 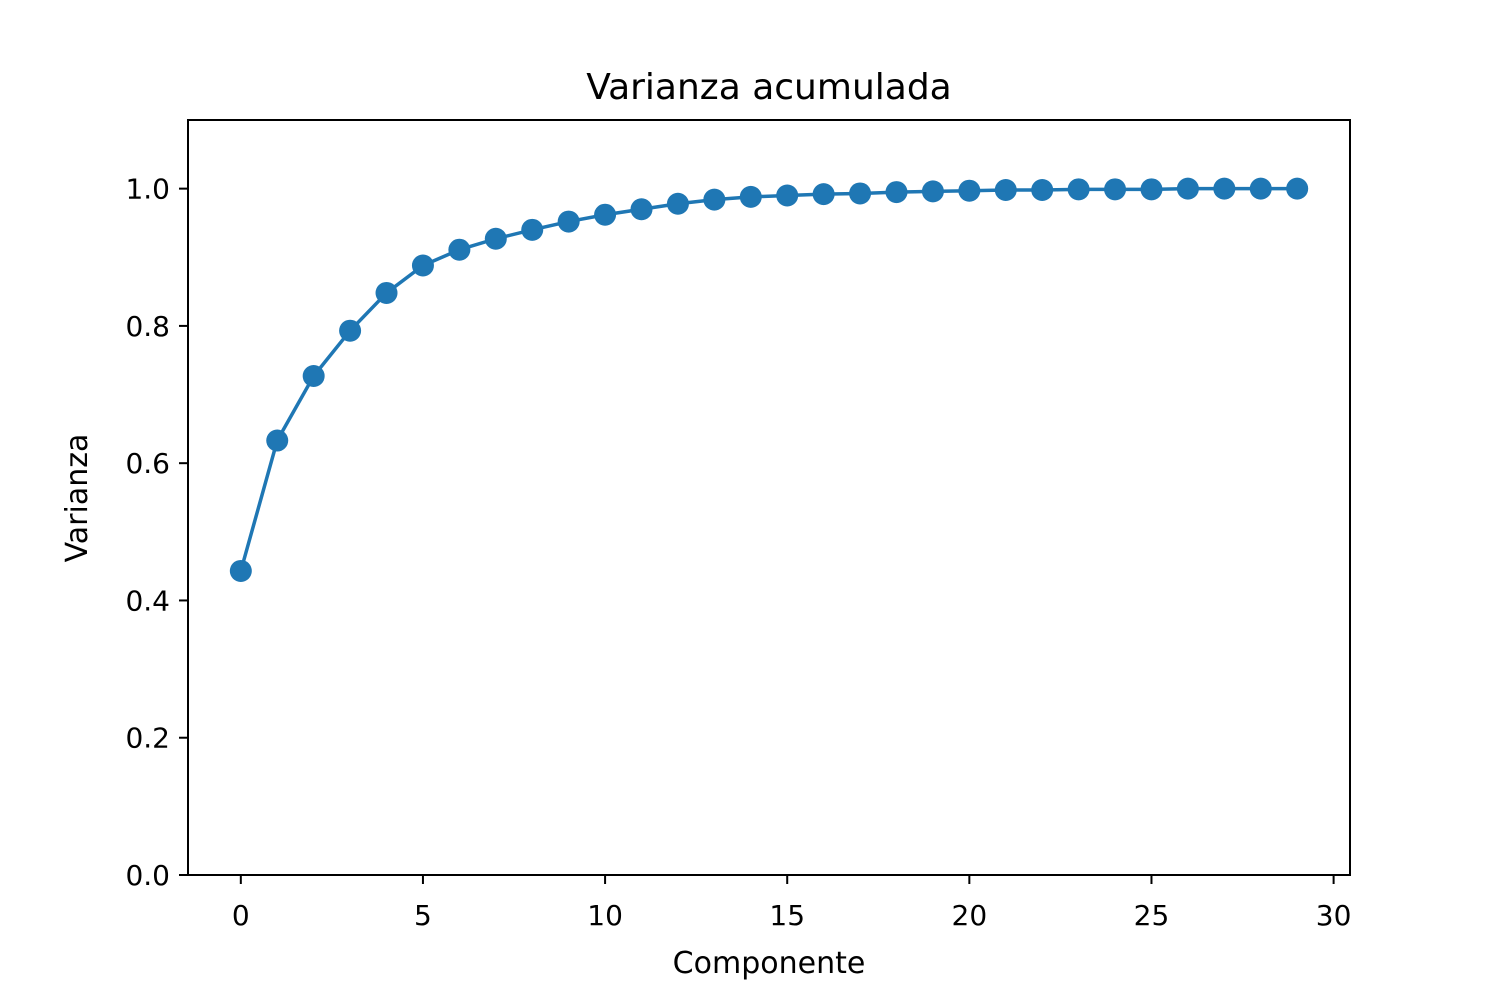 I want to click on y-tick-label: 0.8, so click(x=147, y=326).